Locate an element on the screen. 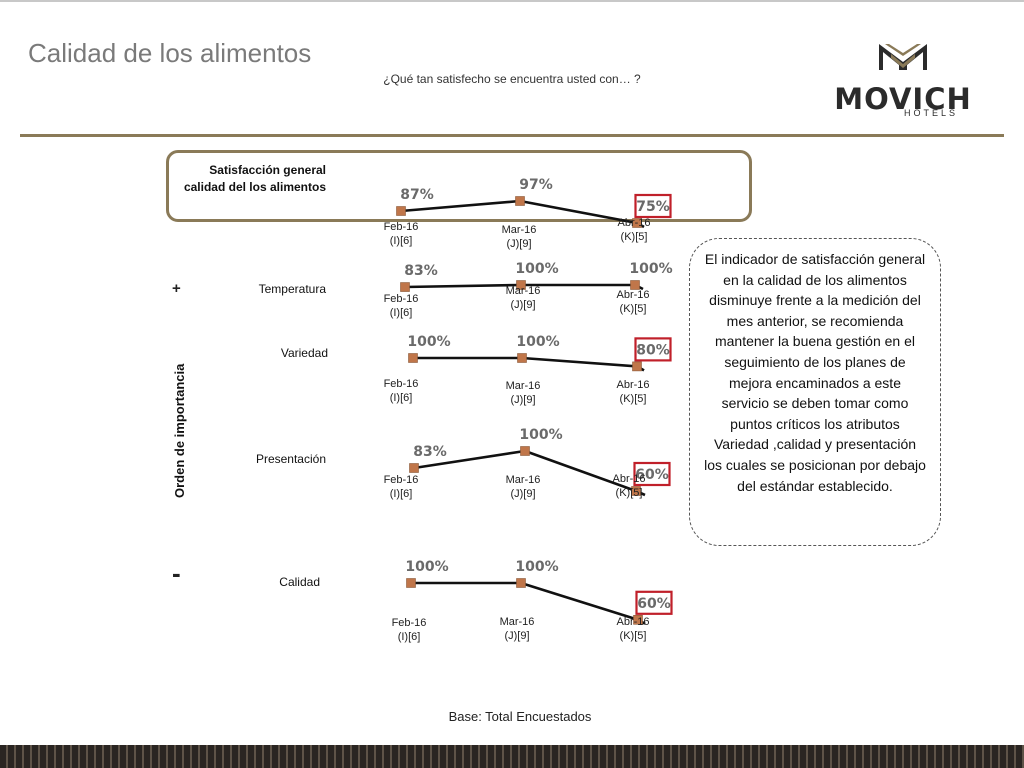 This screenshot has width=1024, height=768. movich-emblem-icon is located at coordinates (903, 57).